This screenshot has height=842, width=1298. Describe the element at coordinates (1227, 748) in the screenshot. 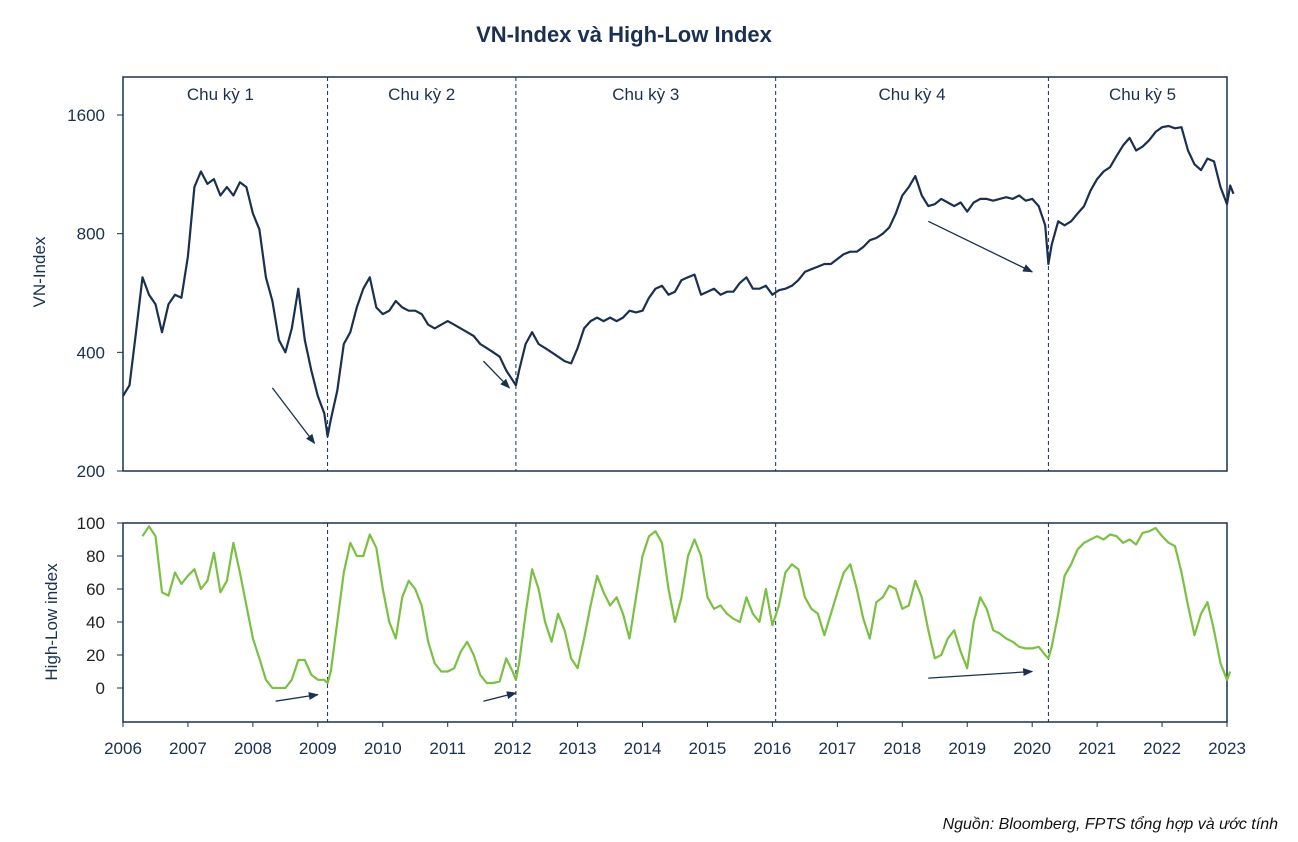

I see `x-tick-label: 2023` at that location.